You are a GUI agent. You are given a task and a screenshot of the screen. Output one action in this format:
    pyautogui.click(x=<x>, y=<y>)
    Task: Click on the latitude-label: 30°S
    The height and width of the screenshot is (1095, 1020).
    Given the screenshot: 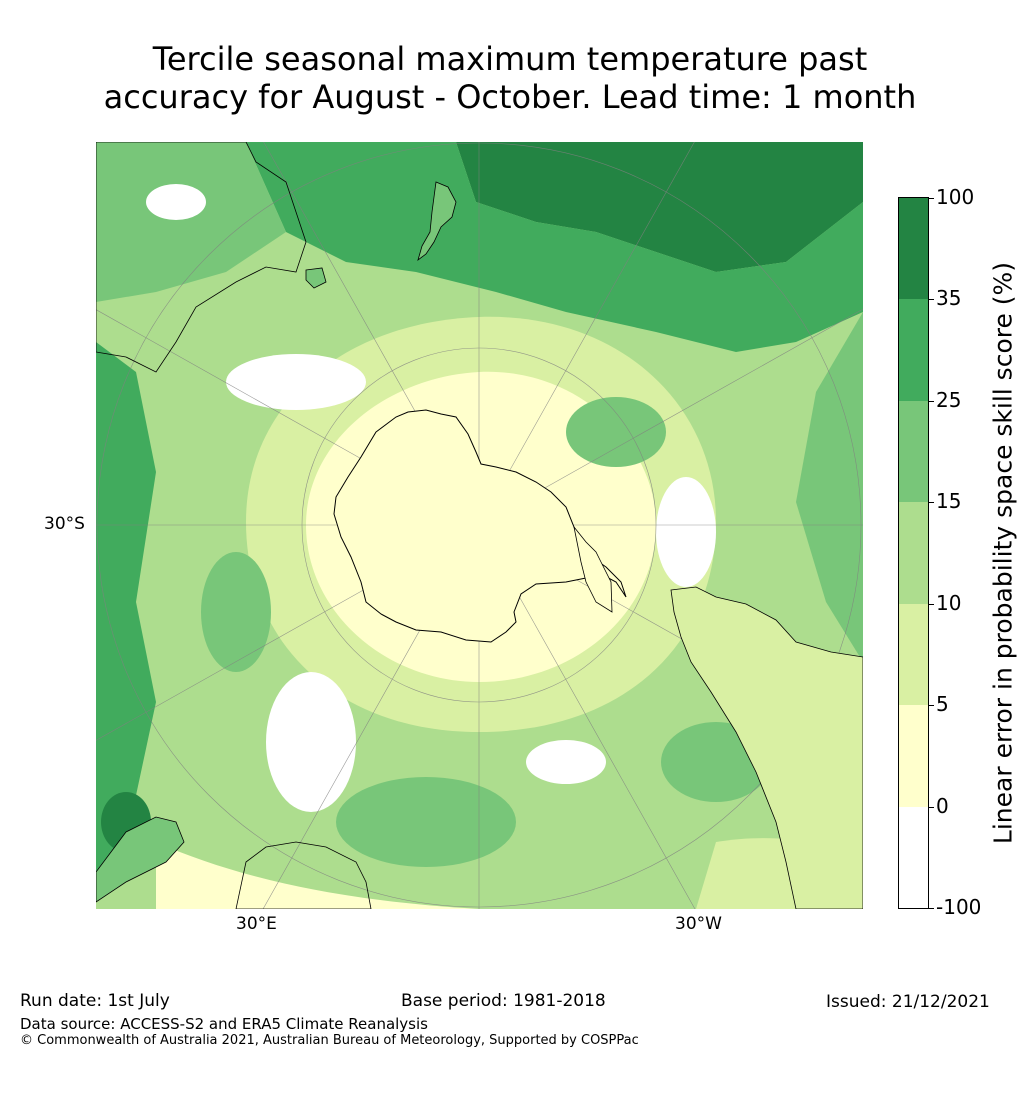 What is the action you would take?
    pyautogui.click(x=64, y=524)
    